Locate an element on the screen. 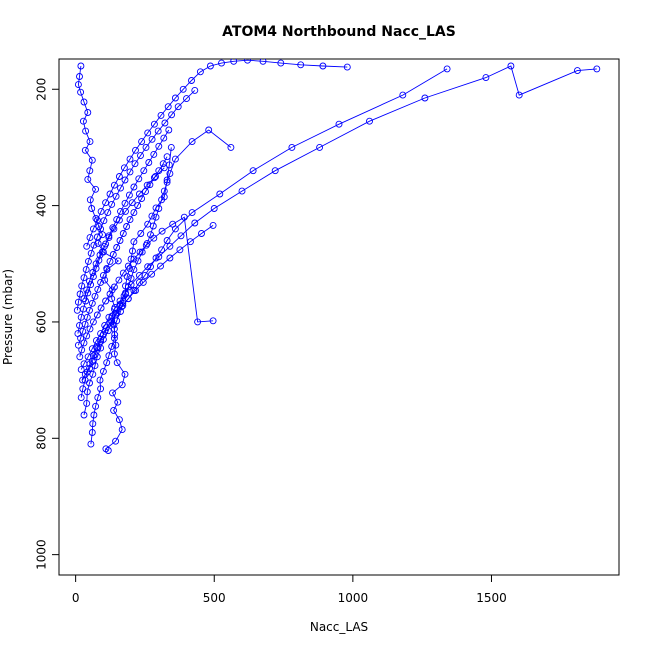 This screenshot has height=650, width=650. x-axis: 0 500 1000 1500 is located at coordinates (289, 589).